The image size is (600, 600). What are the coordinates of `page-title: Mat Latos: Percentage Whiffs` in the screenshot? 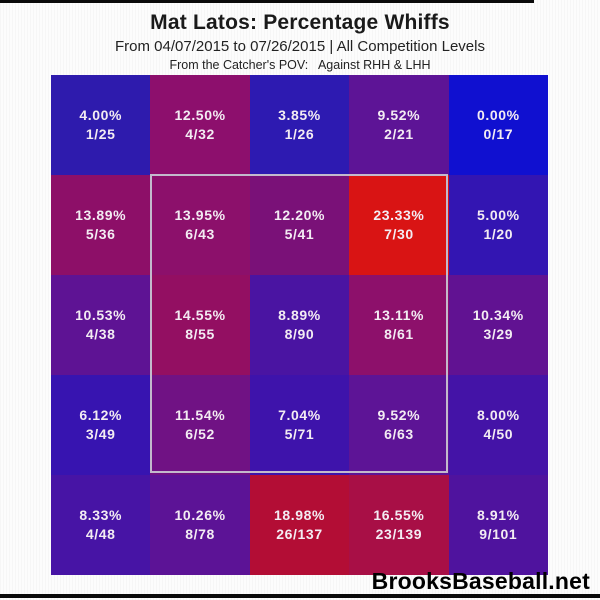 It's located at (300, 22).